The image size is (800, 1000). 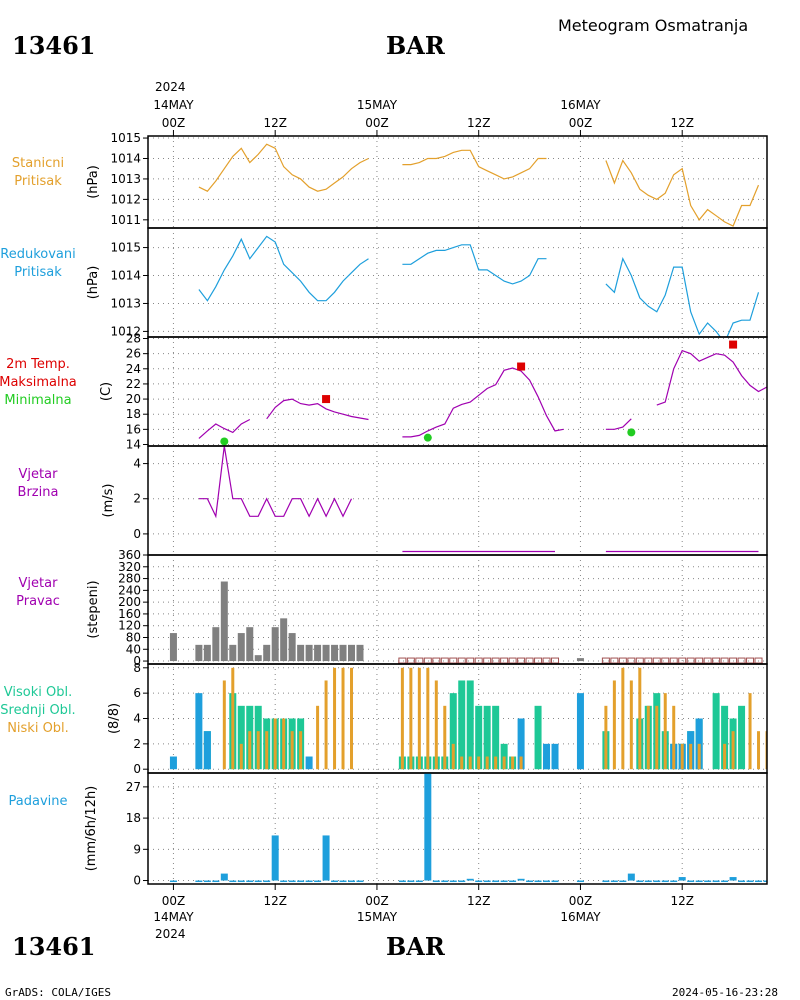 What do you see at coordinates (37, 710) in the screenshot?
I see `panel-title-line: Srednji Obl.` at bounding box center [37, 710].